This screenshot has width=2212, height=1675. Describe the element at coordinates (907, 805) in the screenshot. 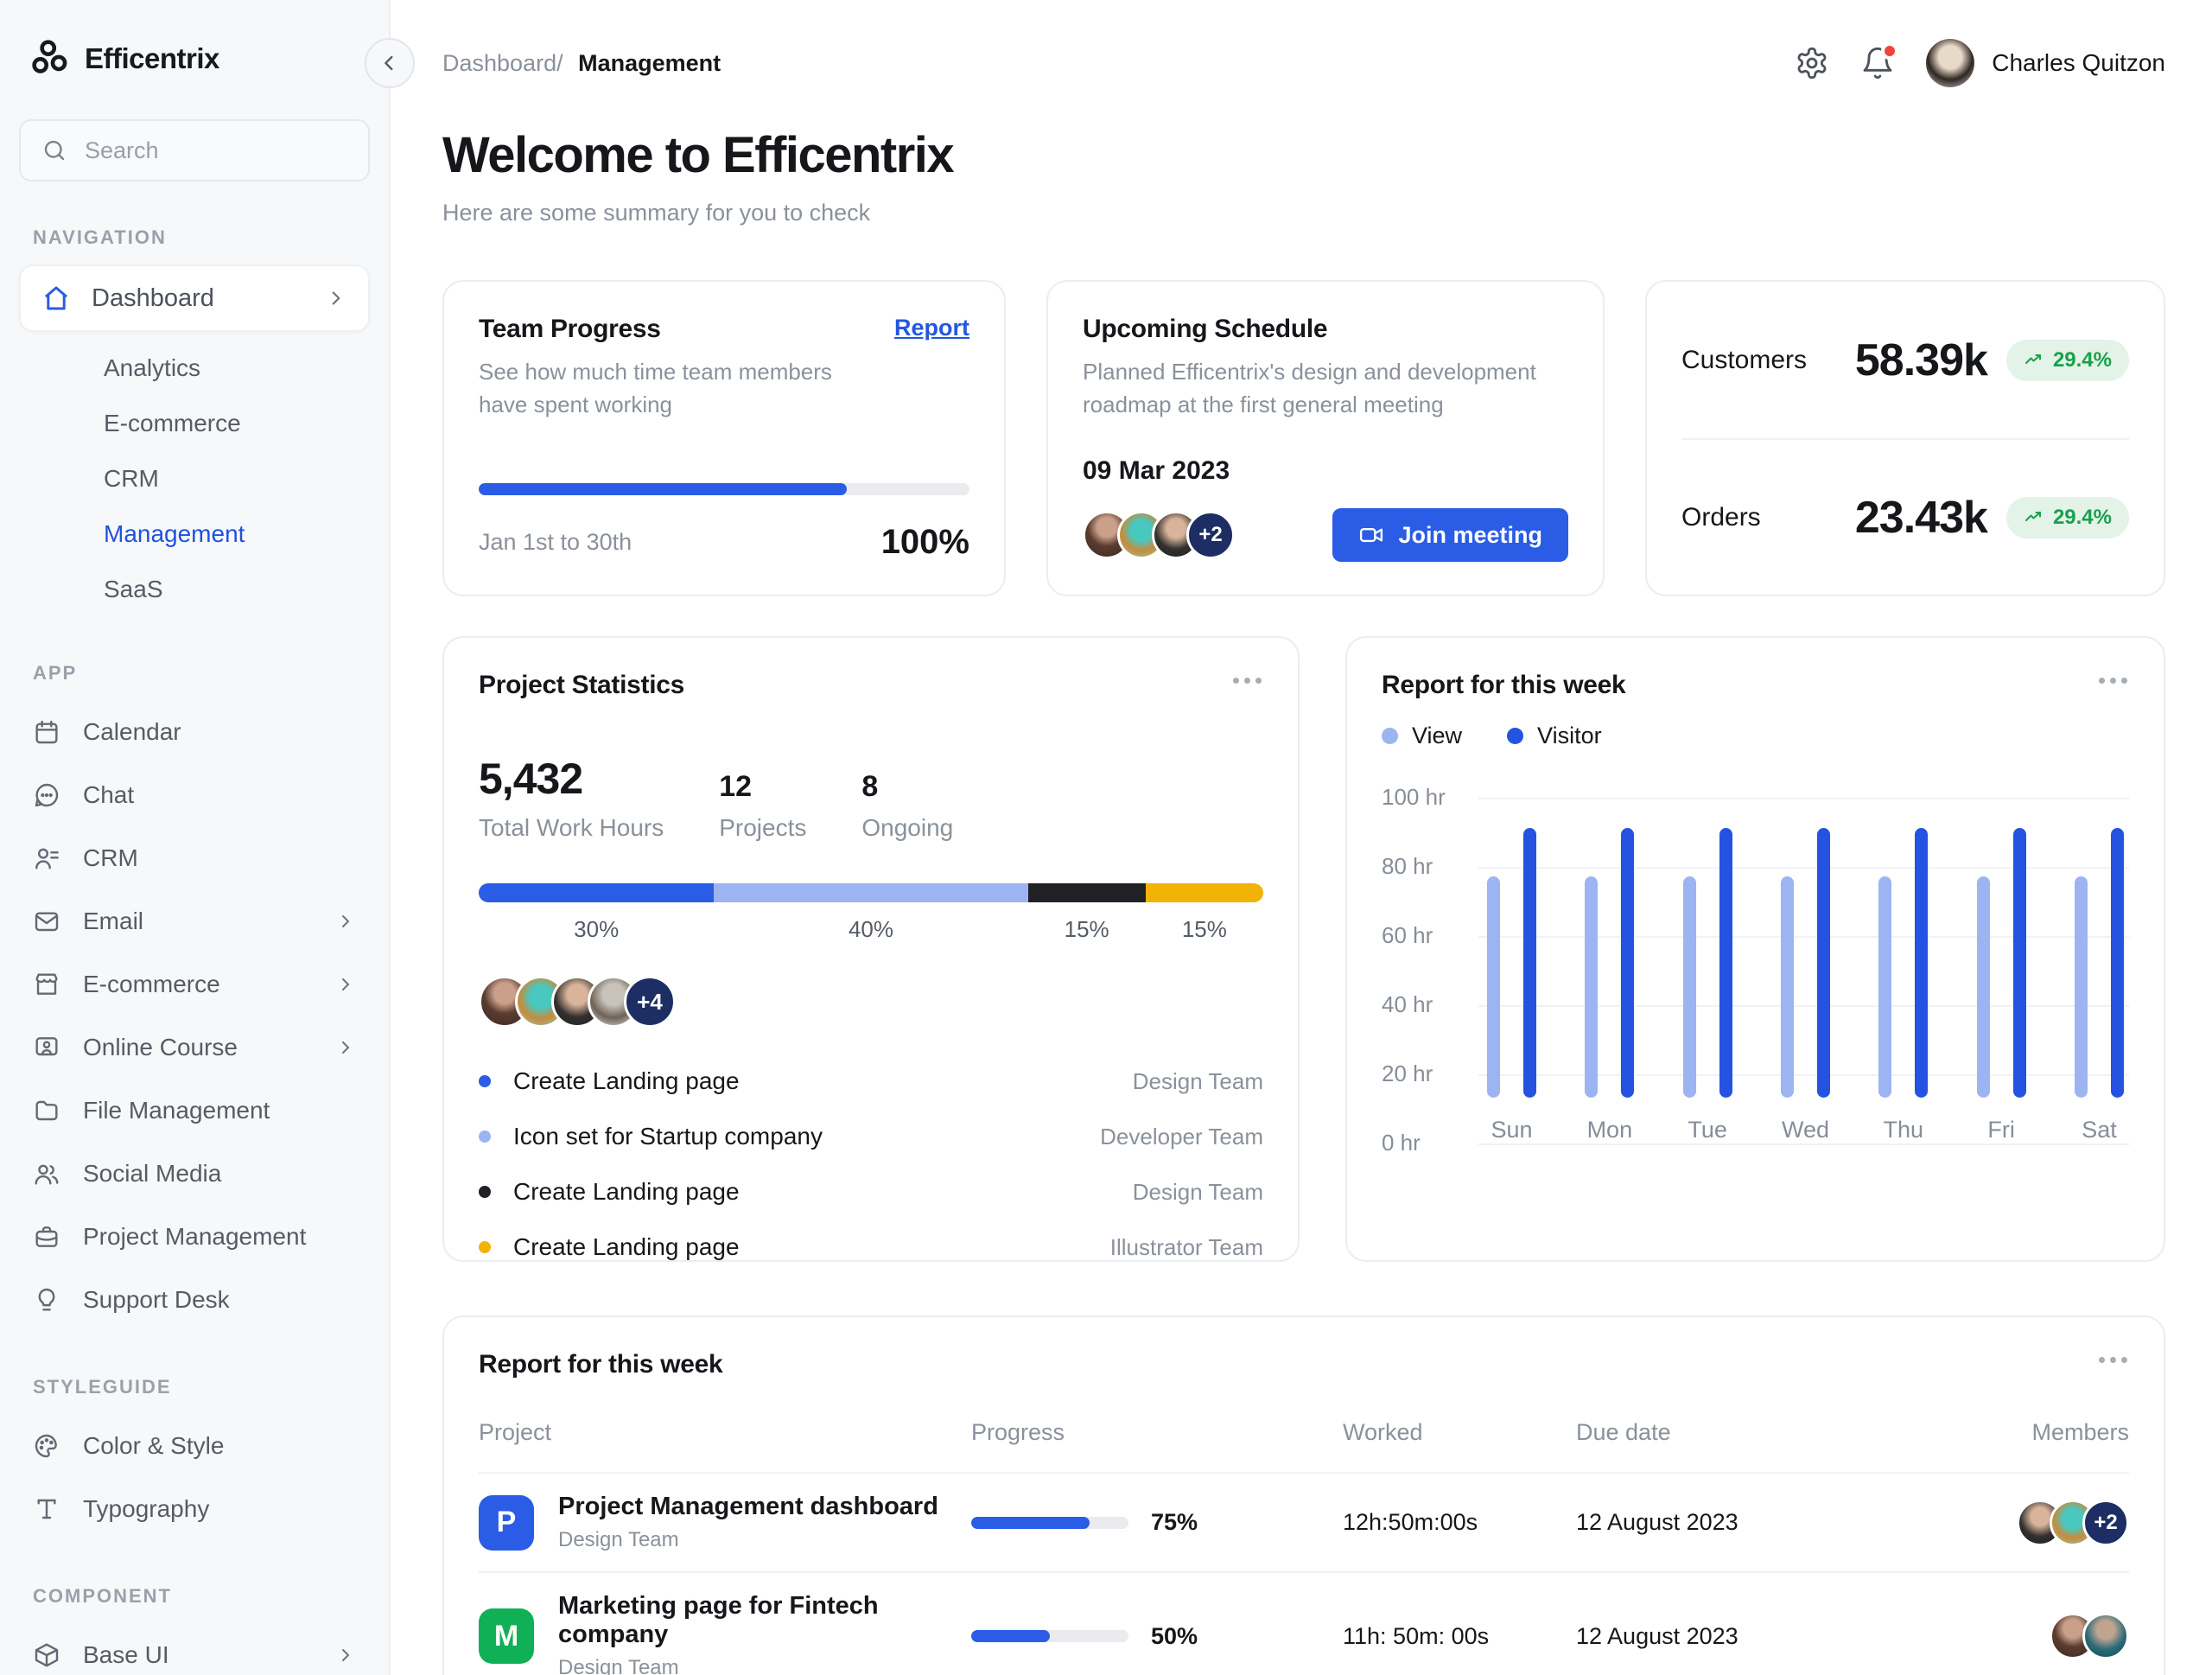

I see `ongoing-stat: 8 Ongoing` at that location.